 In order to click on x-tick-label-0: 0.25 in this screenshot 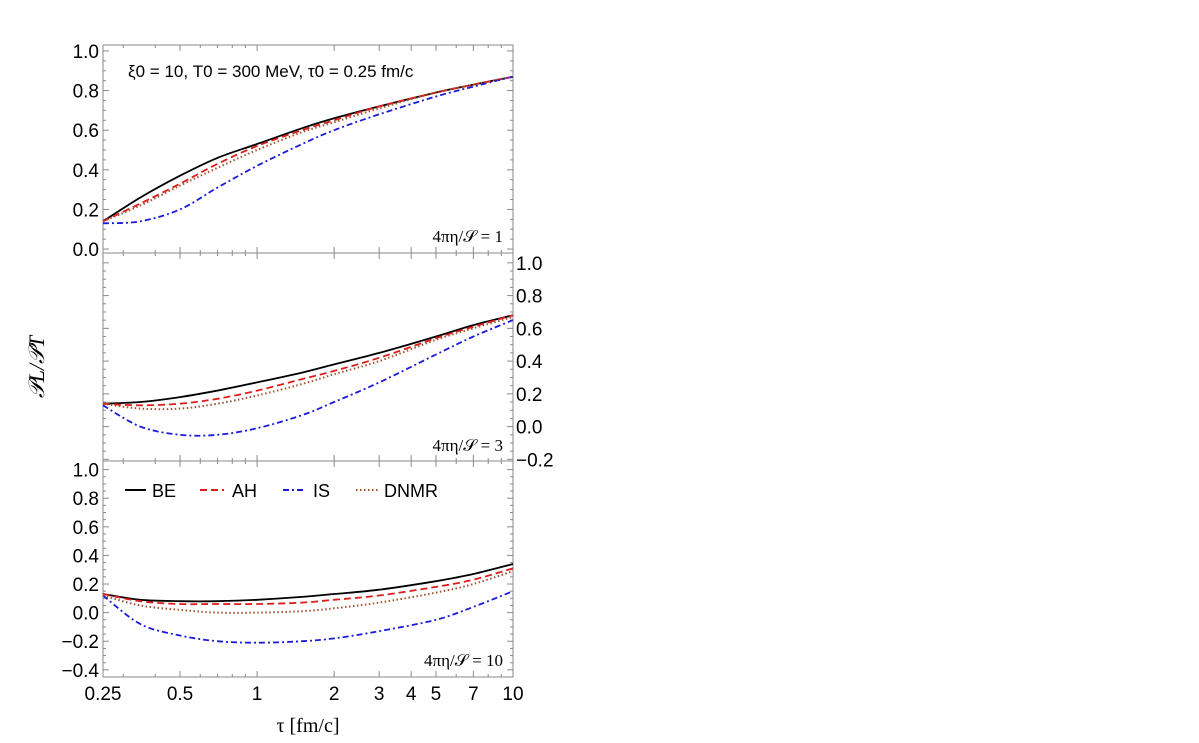, I will do `click(103, 694)`.